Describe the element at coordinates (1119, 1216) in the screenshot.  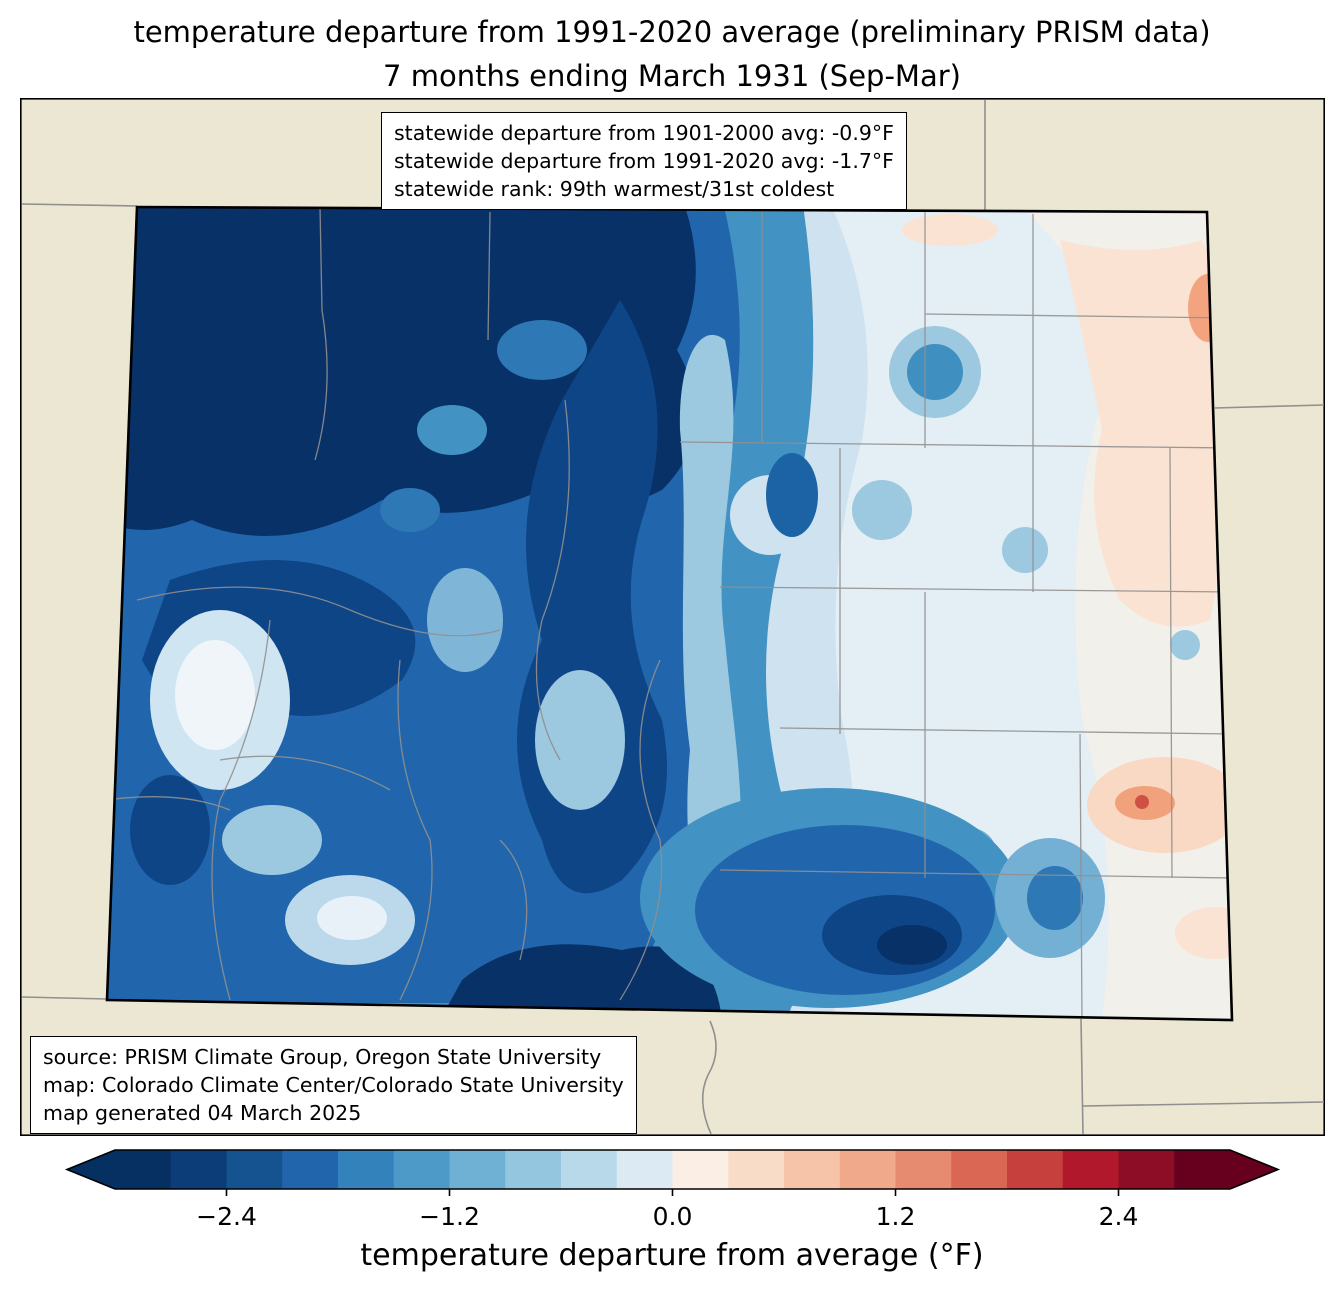
I see `colorbar-tick-label: 2.4` at that location.